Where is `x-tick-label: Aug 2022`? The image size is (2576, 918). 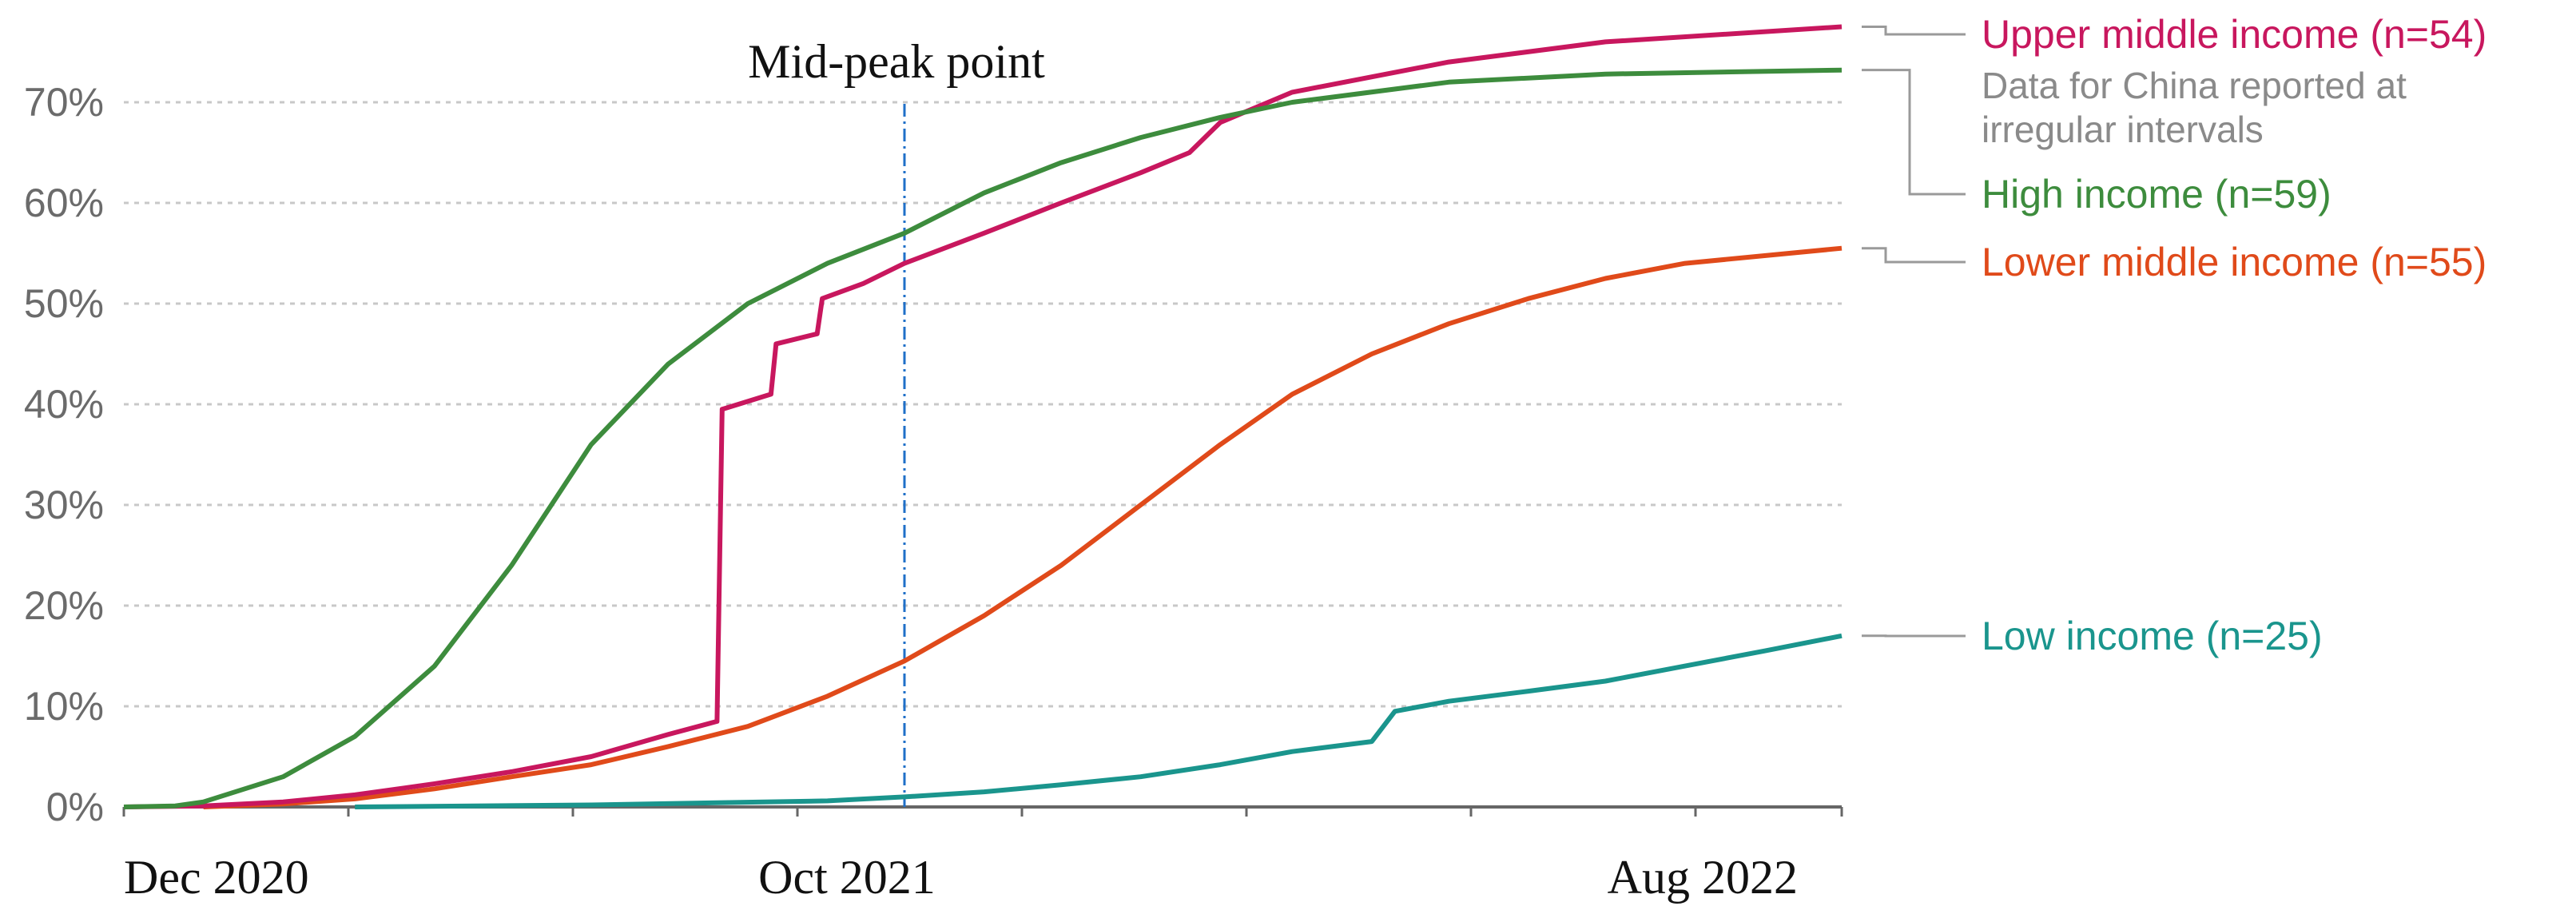 x-tick-label: Aug 2022 is located at coordinates (1703, 877).